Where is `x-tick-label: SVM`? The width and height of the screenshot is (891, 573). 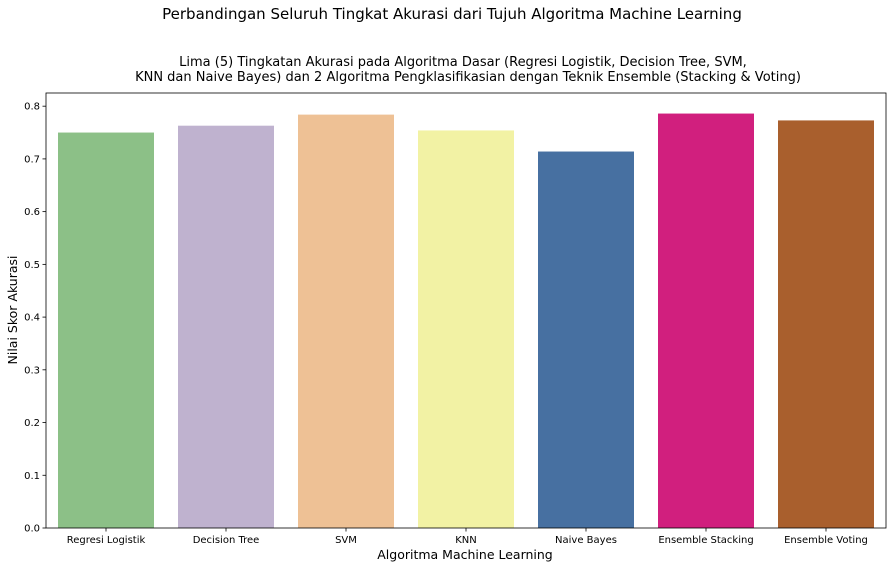 x-tick-label: SVM is located at coordinates (346, 540).